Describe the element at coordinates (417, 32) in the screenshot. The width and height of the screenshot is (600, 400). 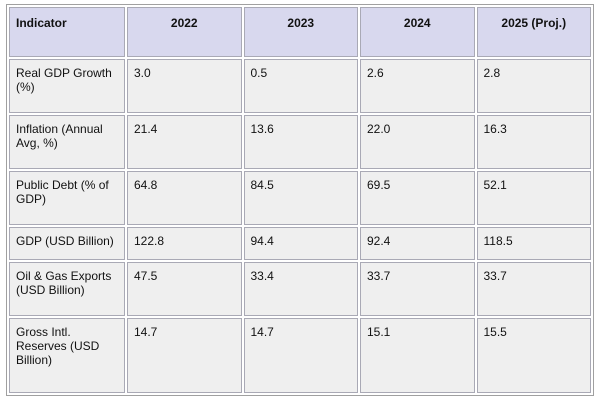
I see `header-cell: 2024` at that location.